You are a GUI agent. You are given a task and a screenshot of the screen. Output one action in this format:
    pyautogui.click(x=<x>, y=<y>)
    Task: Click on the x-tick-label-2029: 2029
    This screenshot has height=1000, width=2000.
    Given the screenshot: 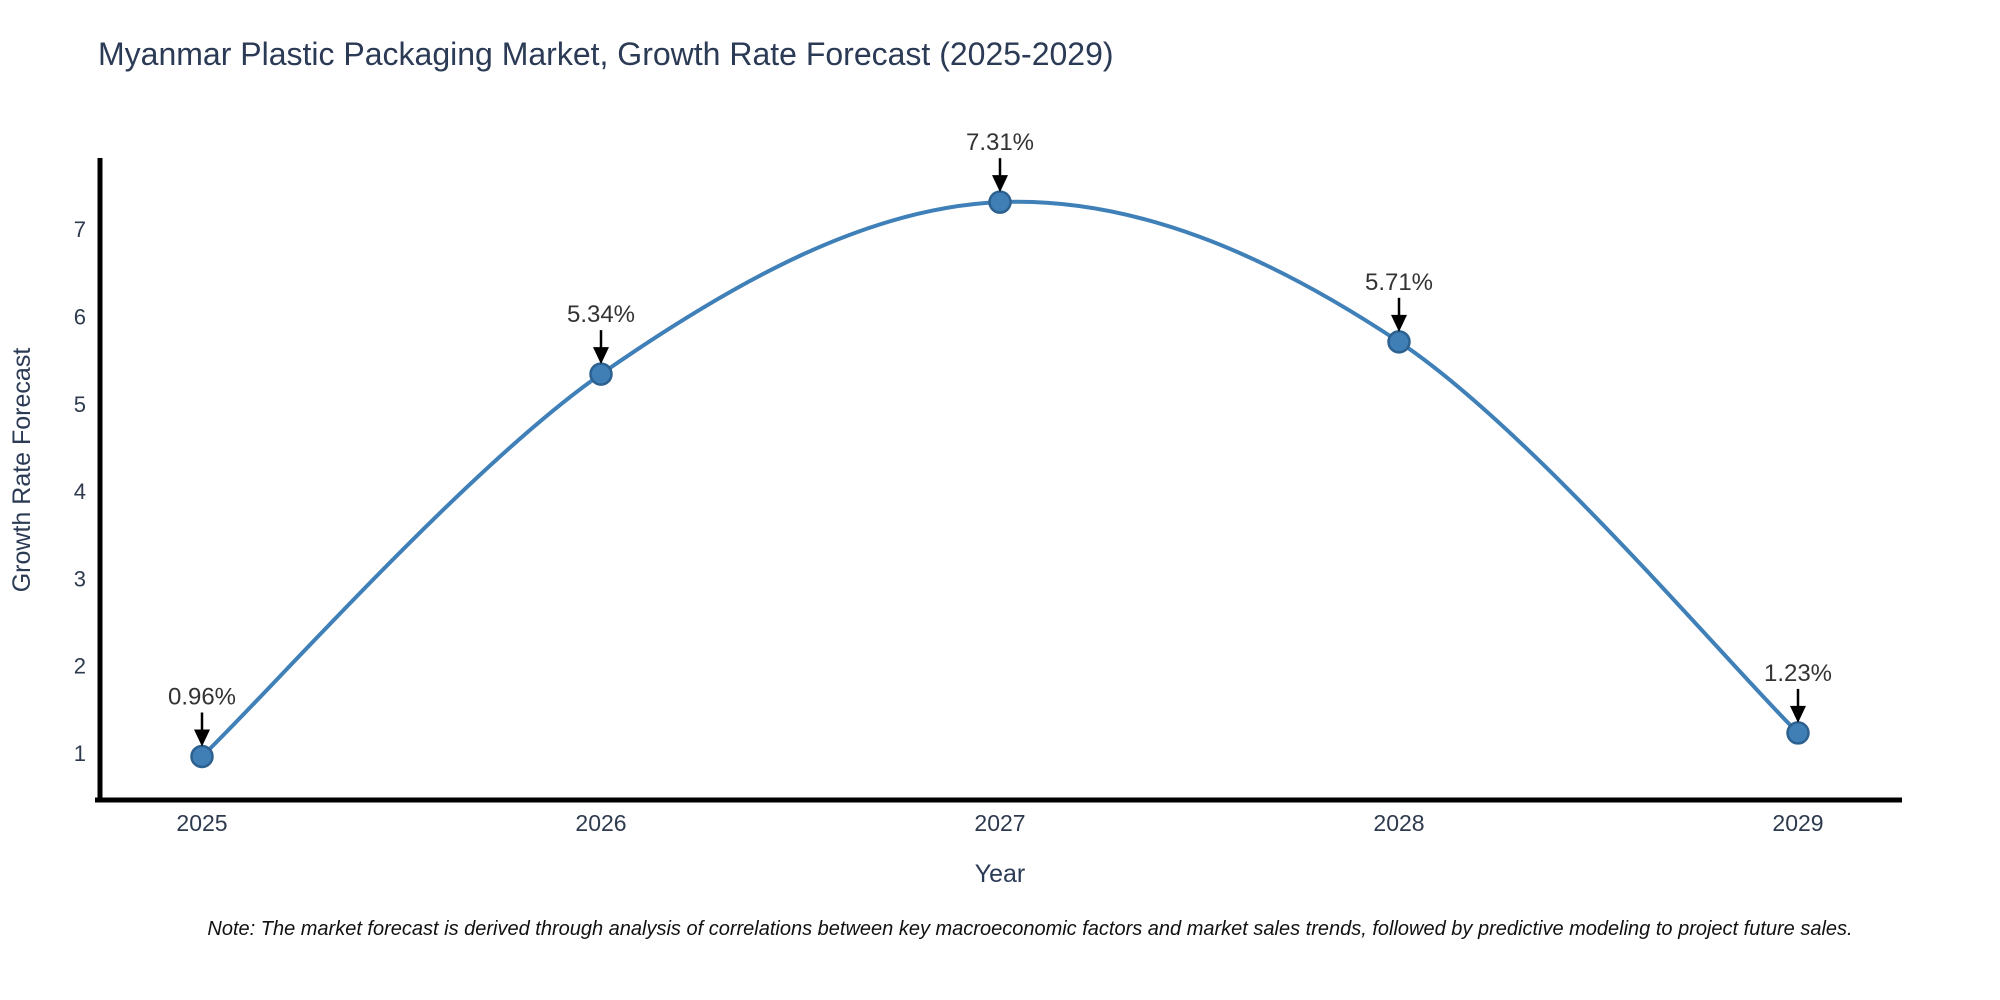 What is the action you would take?
    pyautogui.click(x=1797, y=823)
    